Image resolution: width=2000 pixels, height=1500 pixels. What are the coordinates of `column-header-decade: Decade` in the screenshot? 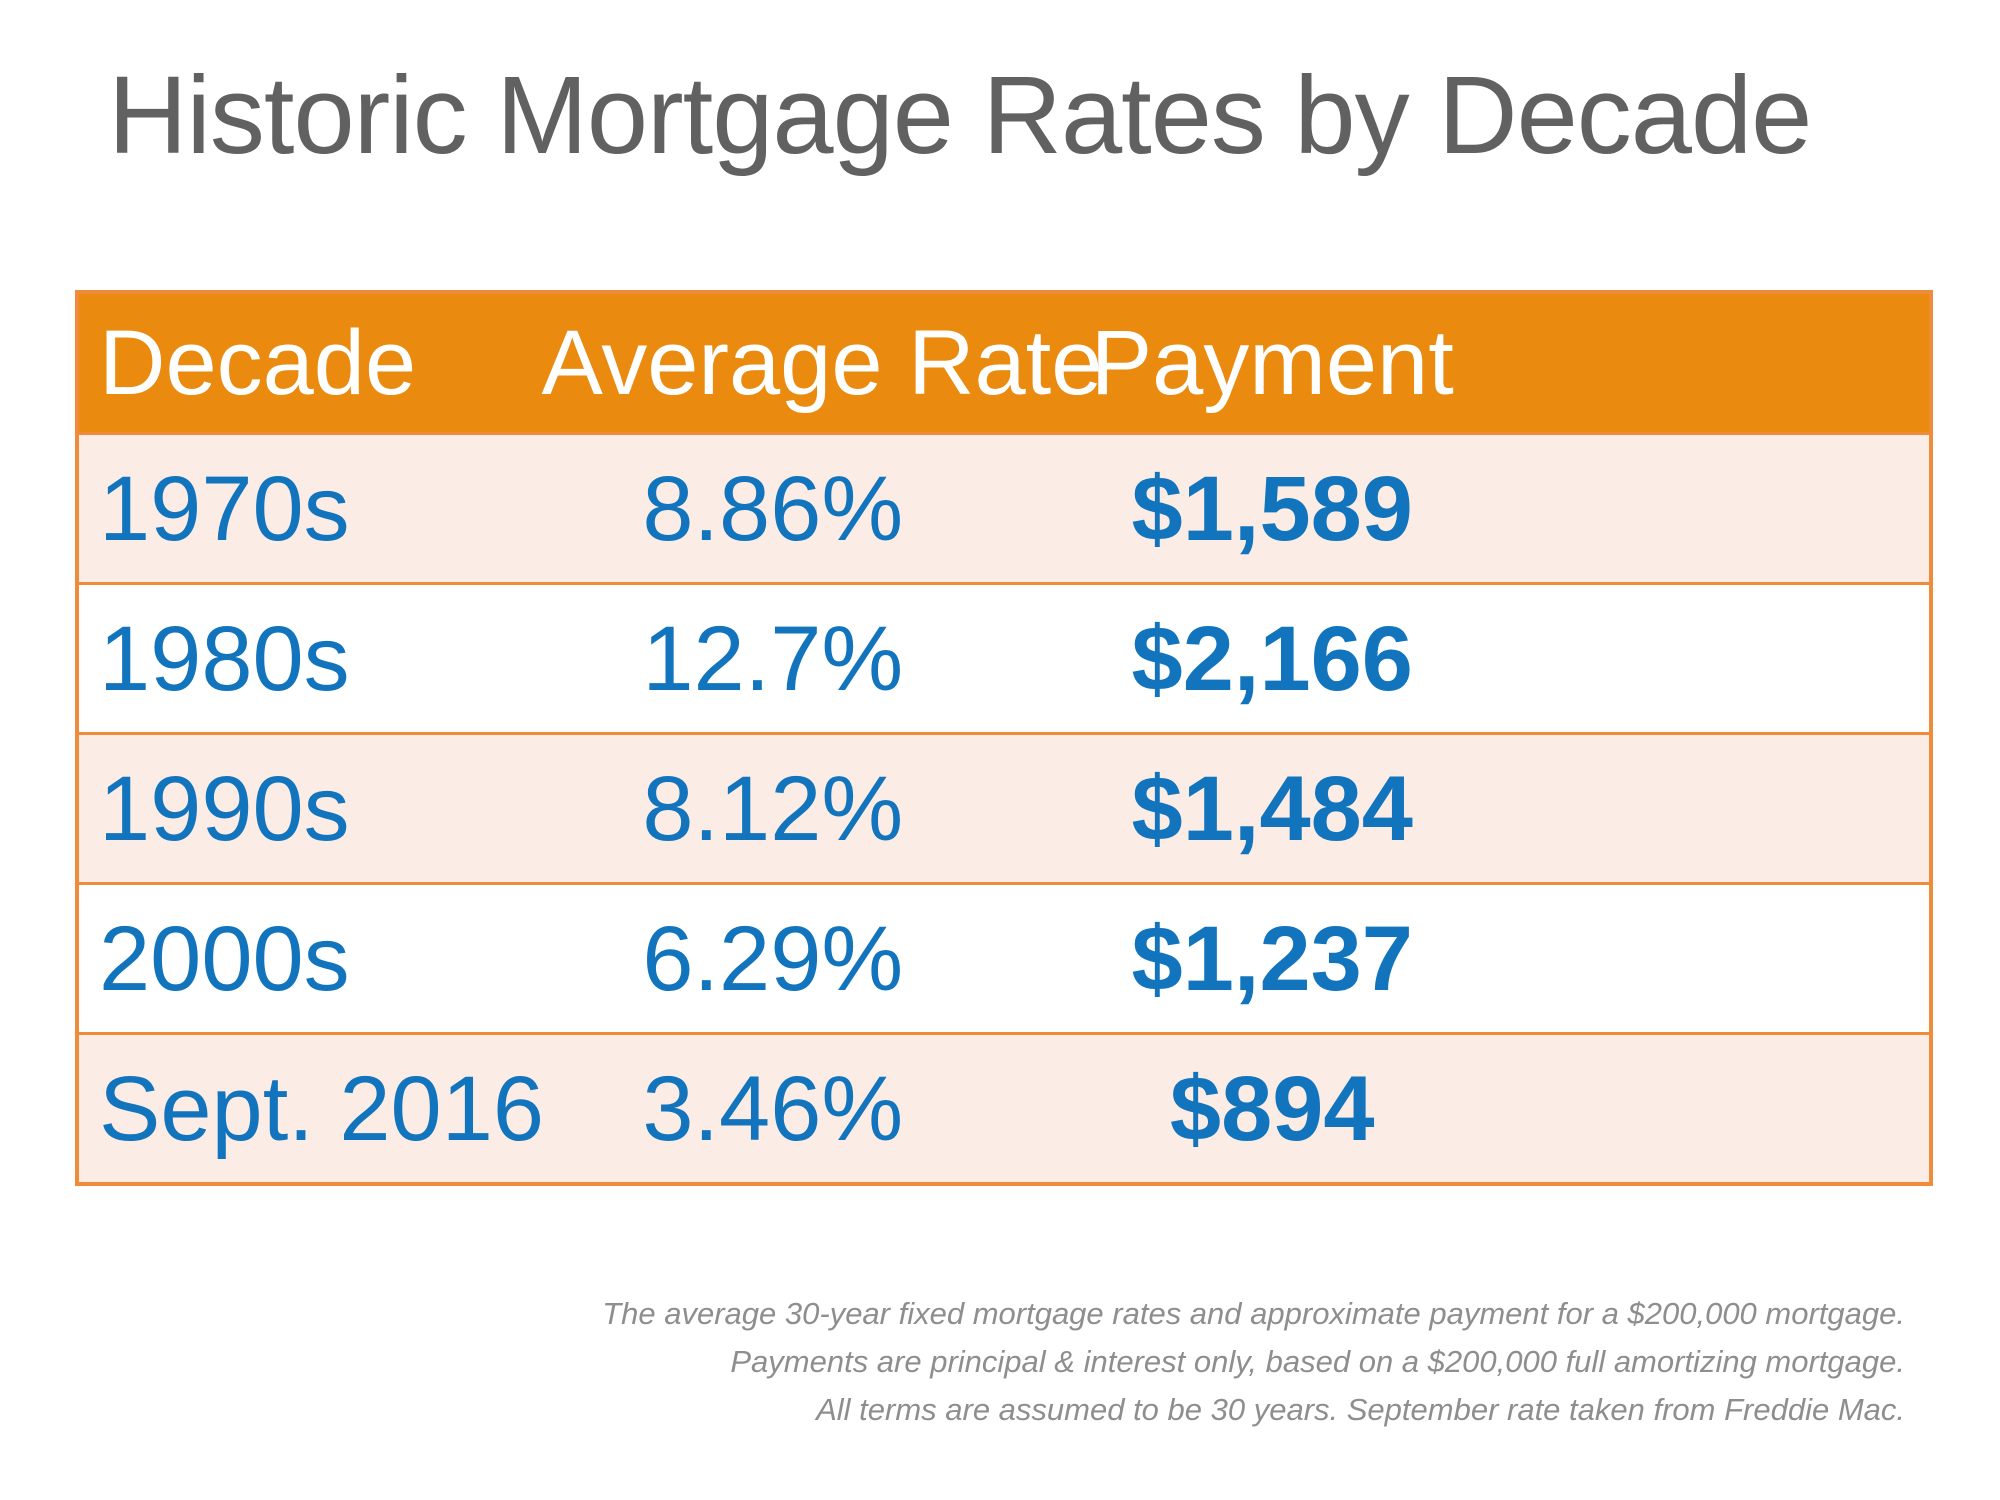 It's located at (258, 363).